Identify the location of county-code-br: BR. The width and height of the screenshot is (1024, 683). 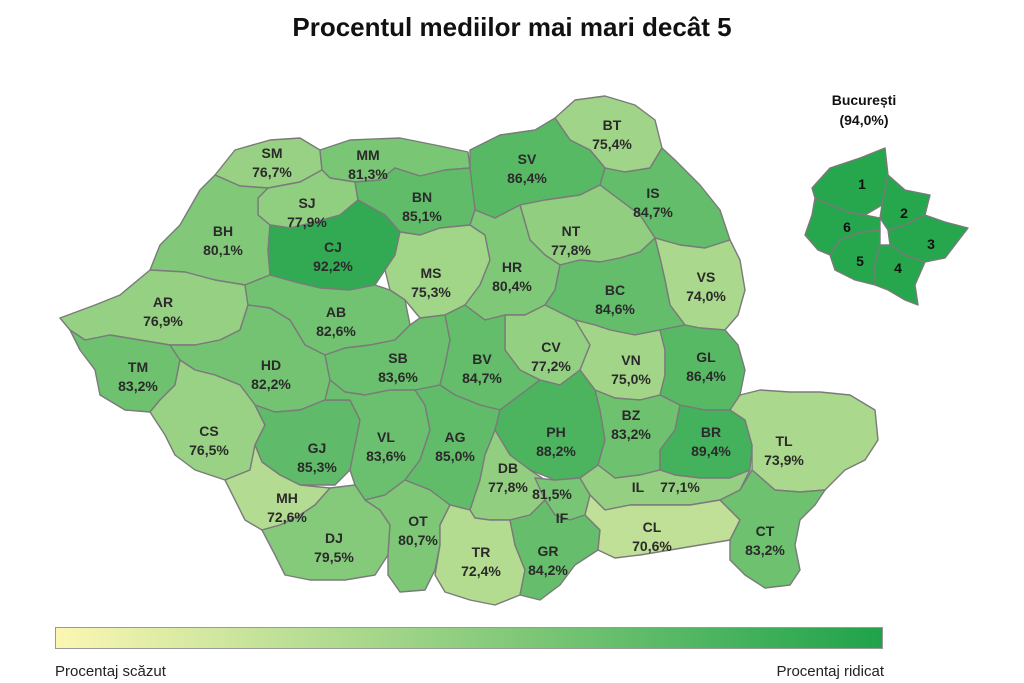
(711, 432).